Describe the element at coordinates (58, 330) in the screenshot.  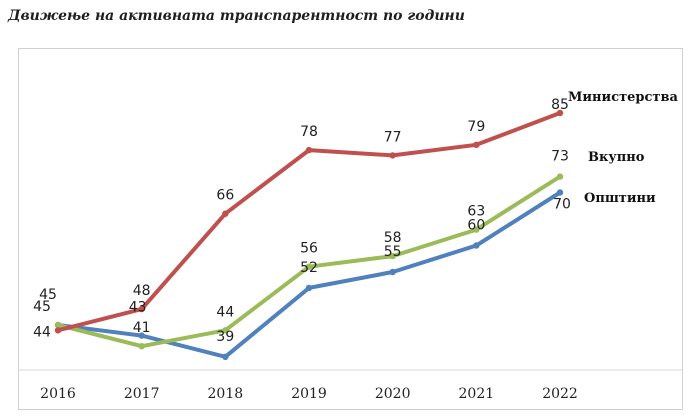
I see `data-point-министерства-2016` at that location.